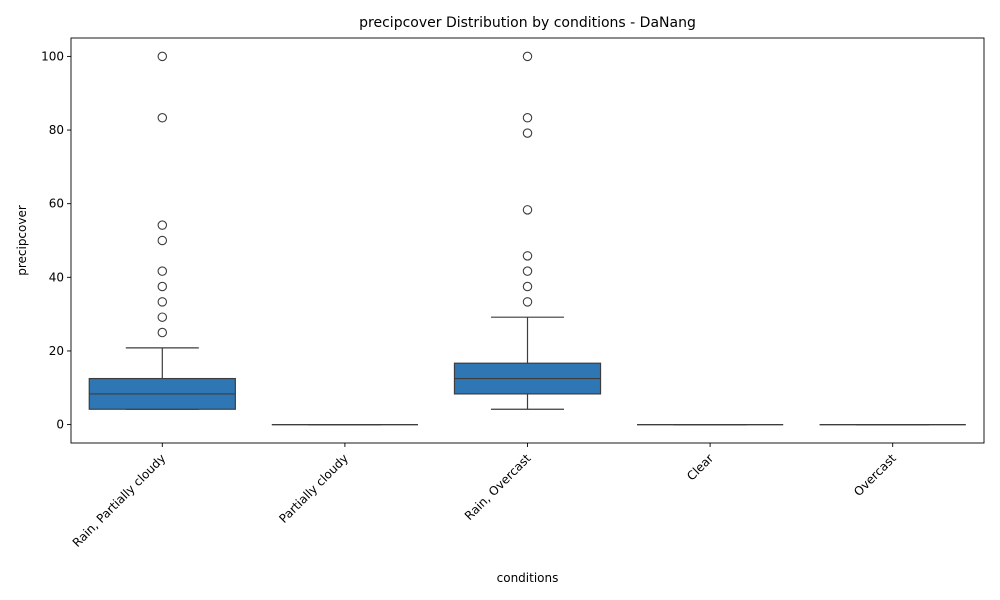  I want to click on x-tick-label: Partially cloudy, so click(313, 488).